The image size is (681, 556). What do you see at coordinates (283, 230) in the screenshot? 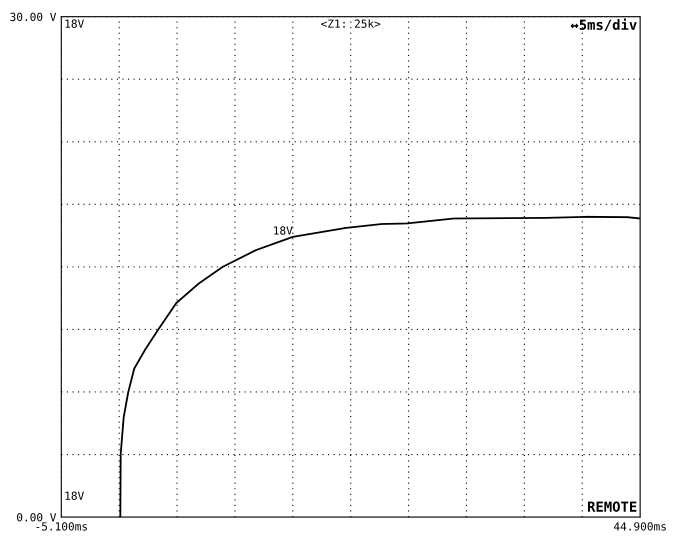
I see `series-label: 18V` at bounding box center [283, 230].